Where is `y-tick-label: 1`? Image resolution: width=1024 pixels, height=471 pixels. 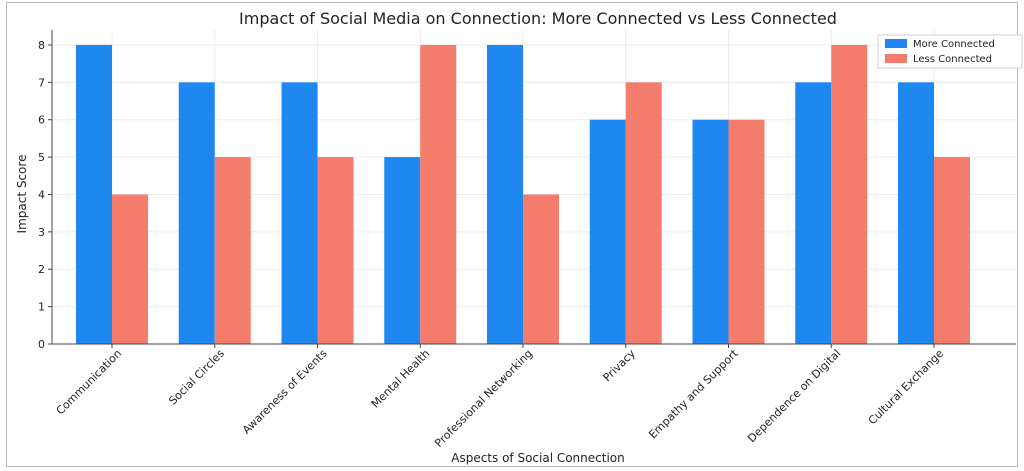
y-tick-label: 1 is located at coordinates (41, 307).